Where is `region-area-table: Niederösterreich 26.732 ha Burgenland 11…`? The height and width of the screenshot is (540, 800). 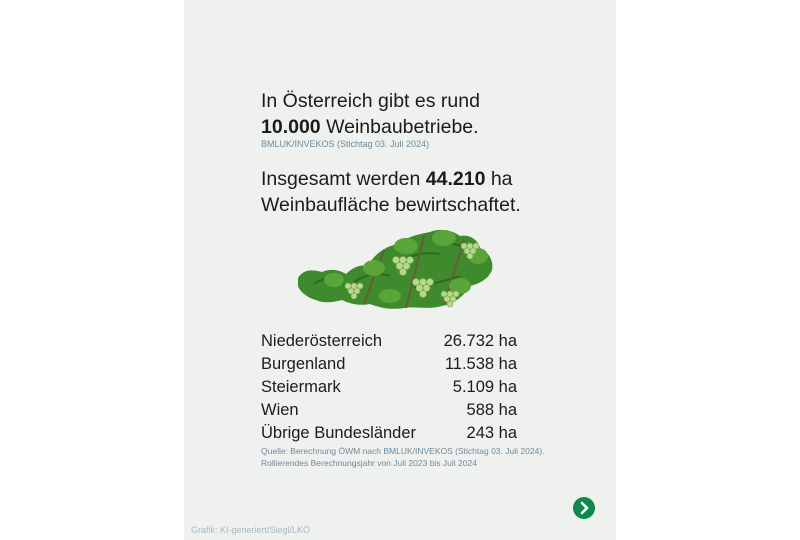 region-area-table: Niederösterreich 26.732 ha Burgenland 11… is located at coordinates (389, 387).